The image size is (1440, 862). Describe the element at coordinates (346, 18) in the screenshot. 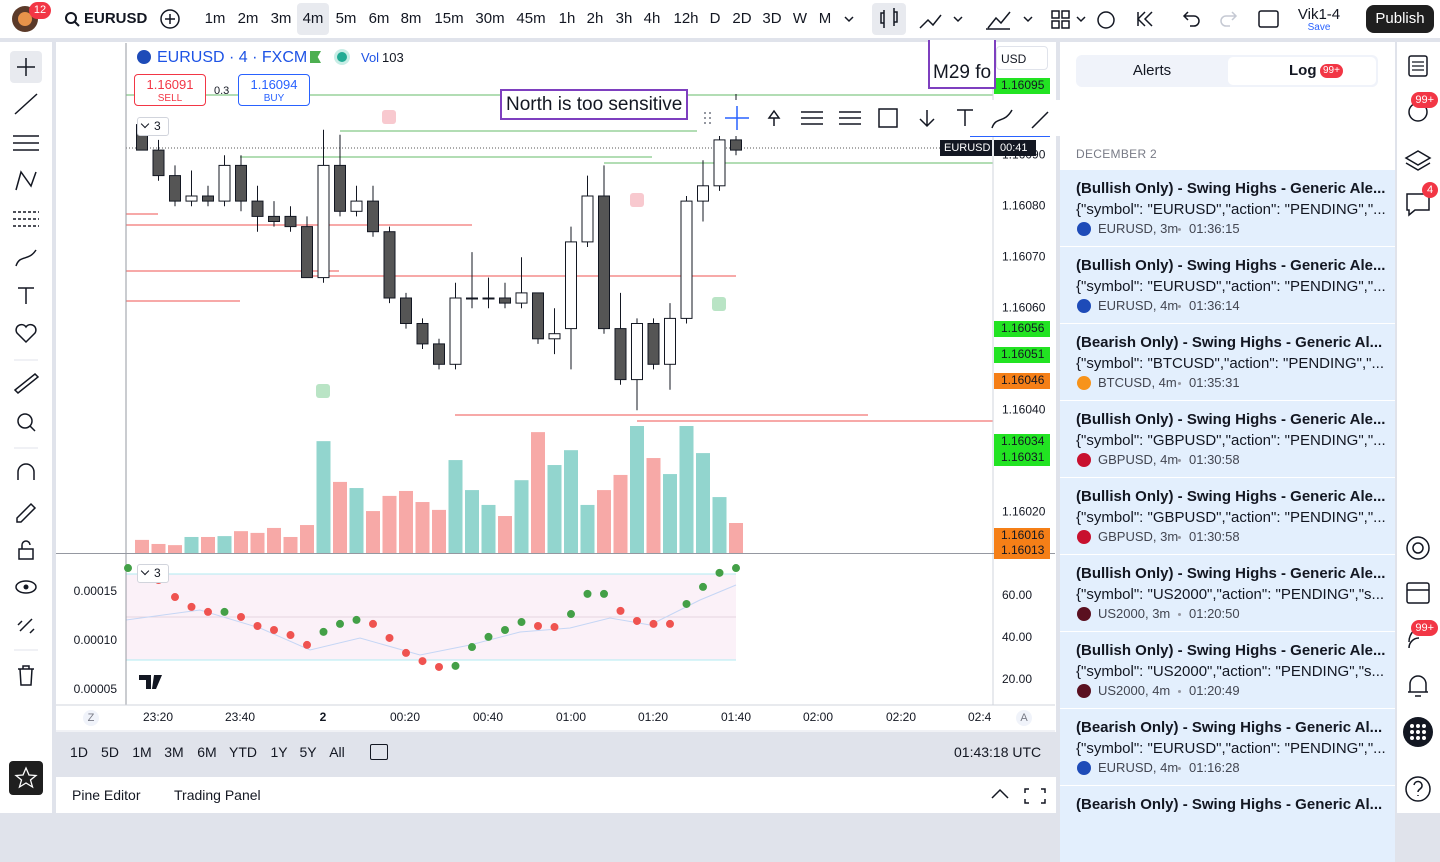

I see `interval-button: 5m` at that location.